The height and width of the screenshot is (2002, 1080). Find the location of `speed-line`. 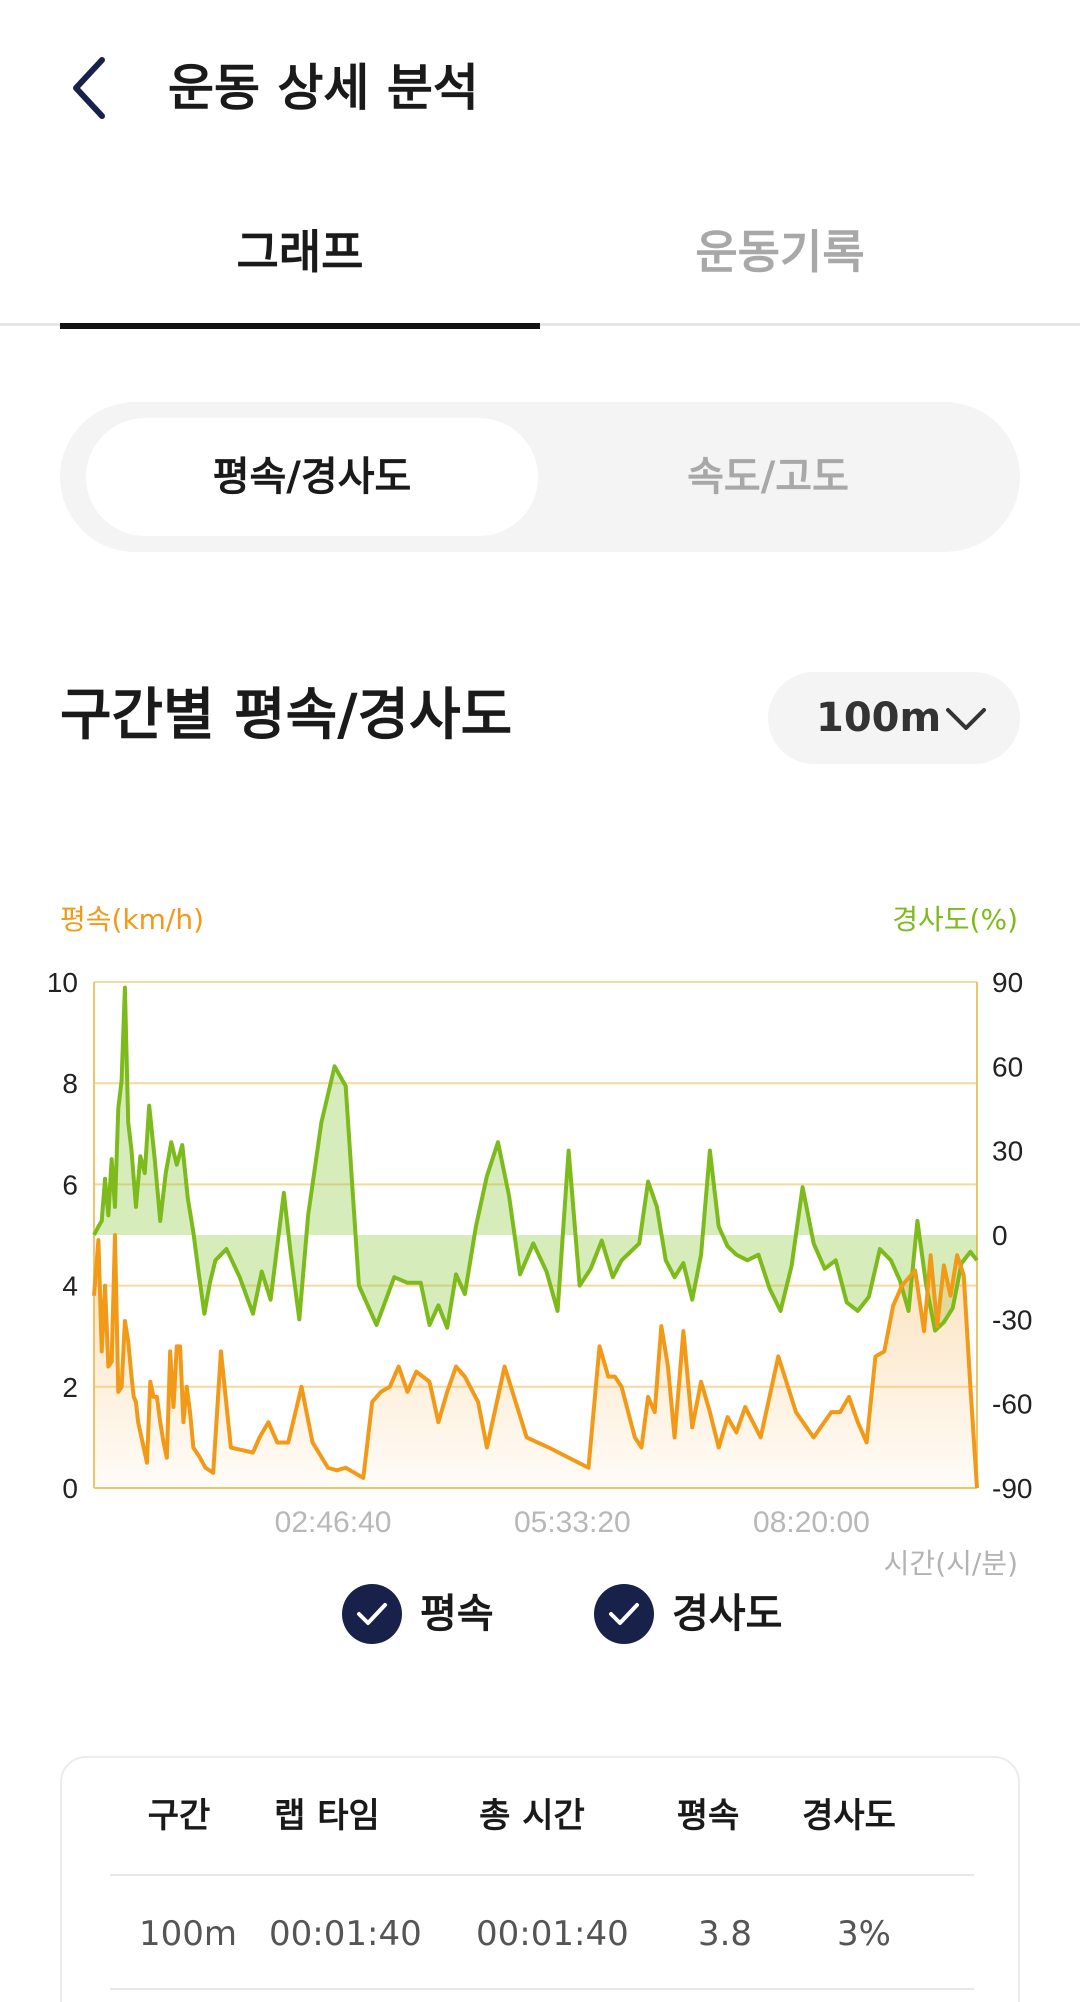

speed-line is located at coordinates (535, 1361).